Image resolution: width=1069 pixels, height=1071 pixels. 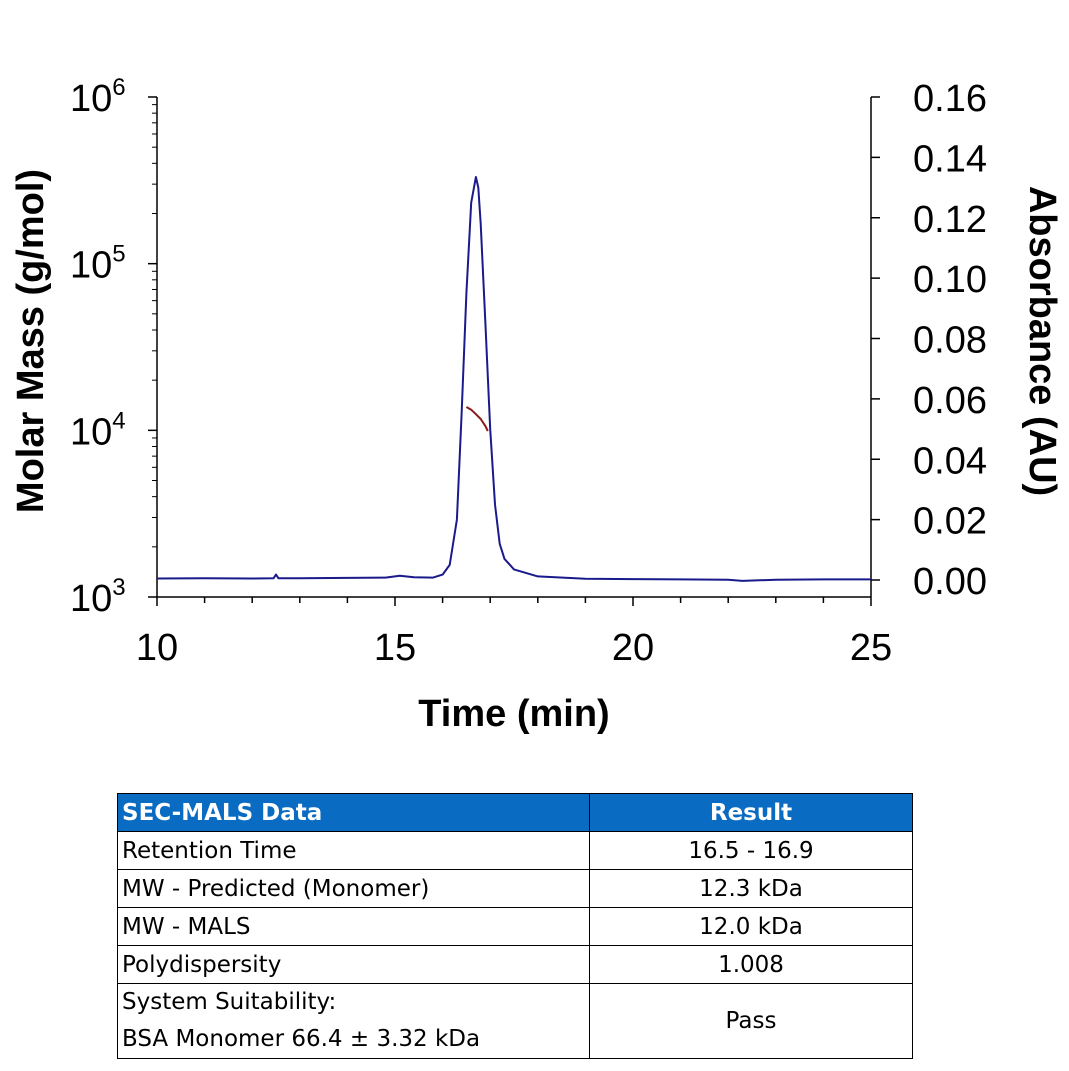 What do you see at coordinates (98, 597) in the screenshot?
I see `y-left-tick-label: 10³` at bounding box center [98, 597].